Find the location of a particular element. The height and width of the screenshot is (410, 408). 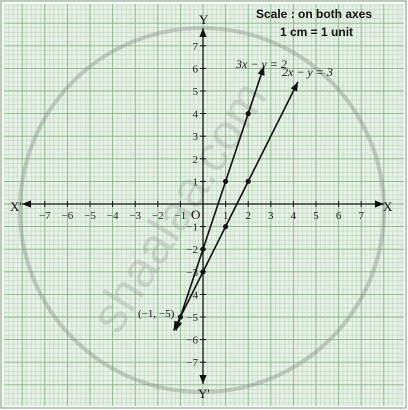

series-line-2-arrow-start is located at coordinates (177, 325).